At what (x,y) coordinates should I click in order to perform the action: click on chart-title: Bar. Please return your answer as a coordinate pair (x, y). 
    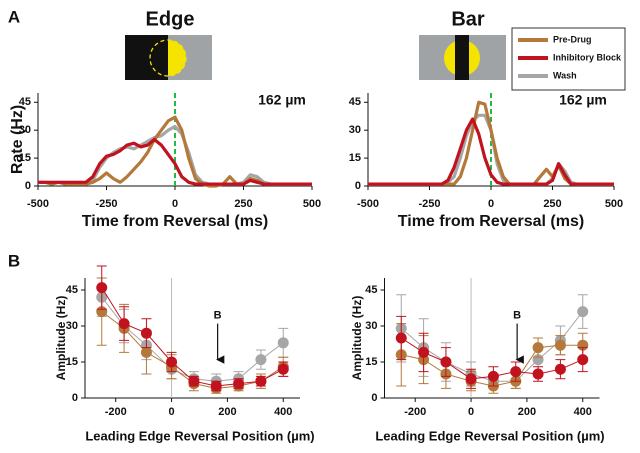
    Looking at the image, I should click on (468, 19).